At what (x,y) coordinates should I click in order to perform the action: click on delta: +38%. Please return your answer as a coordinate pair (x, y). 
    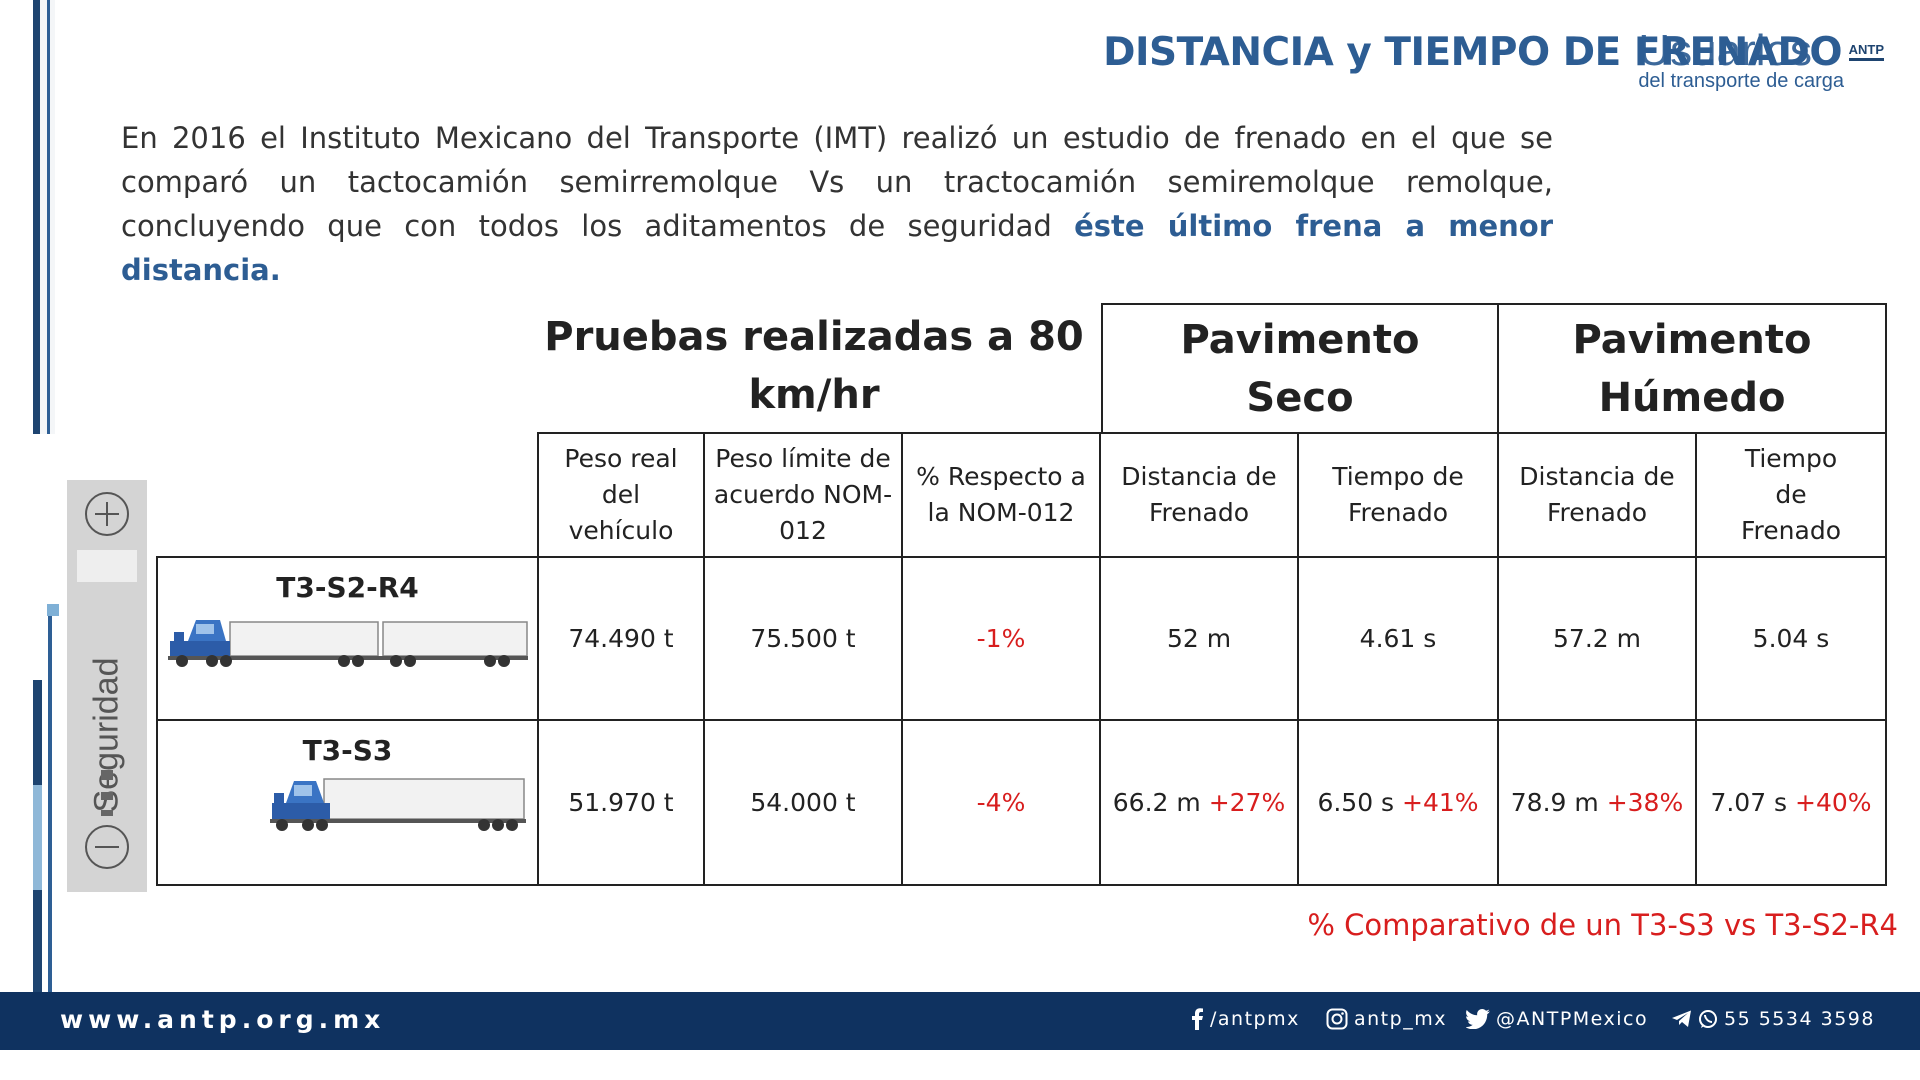
    Looking at the image, I should click on (1645, 802).